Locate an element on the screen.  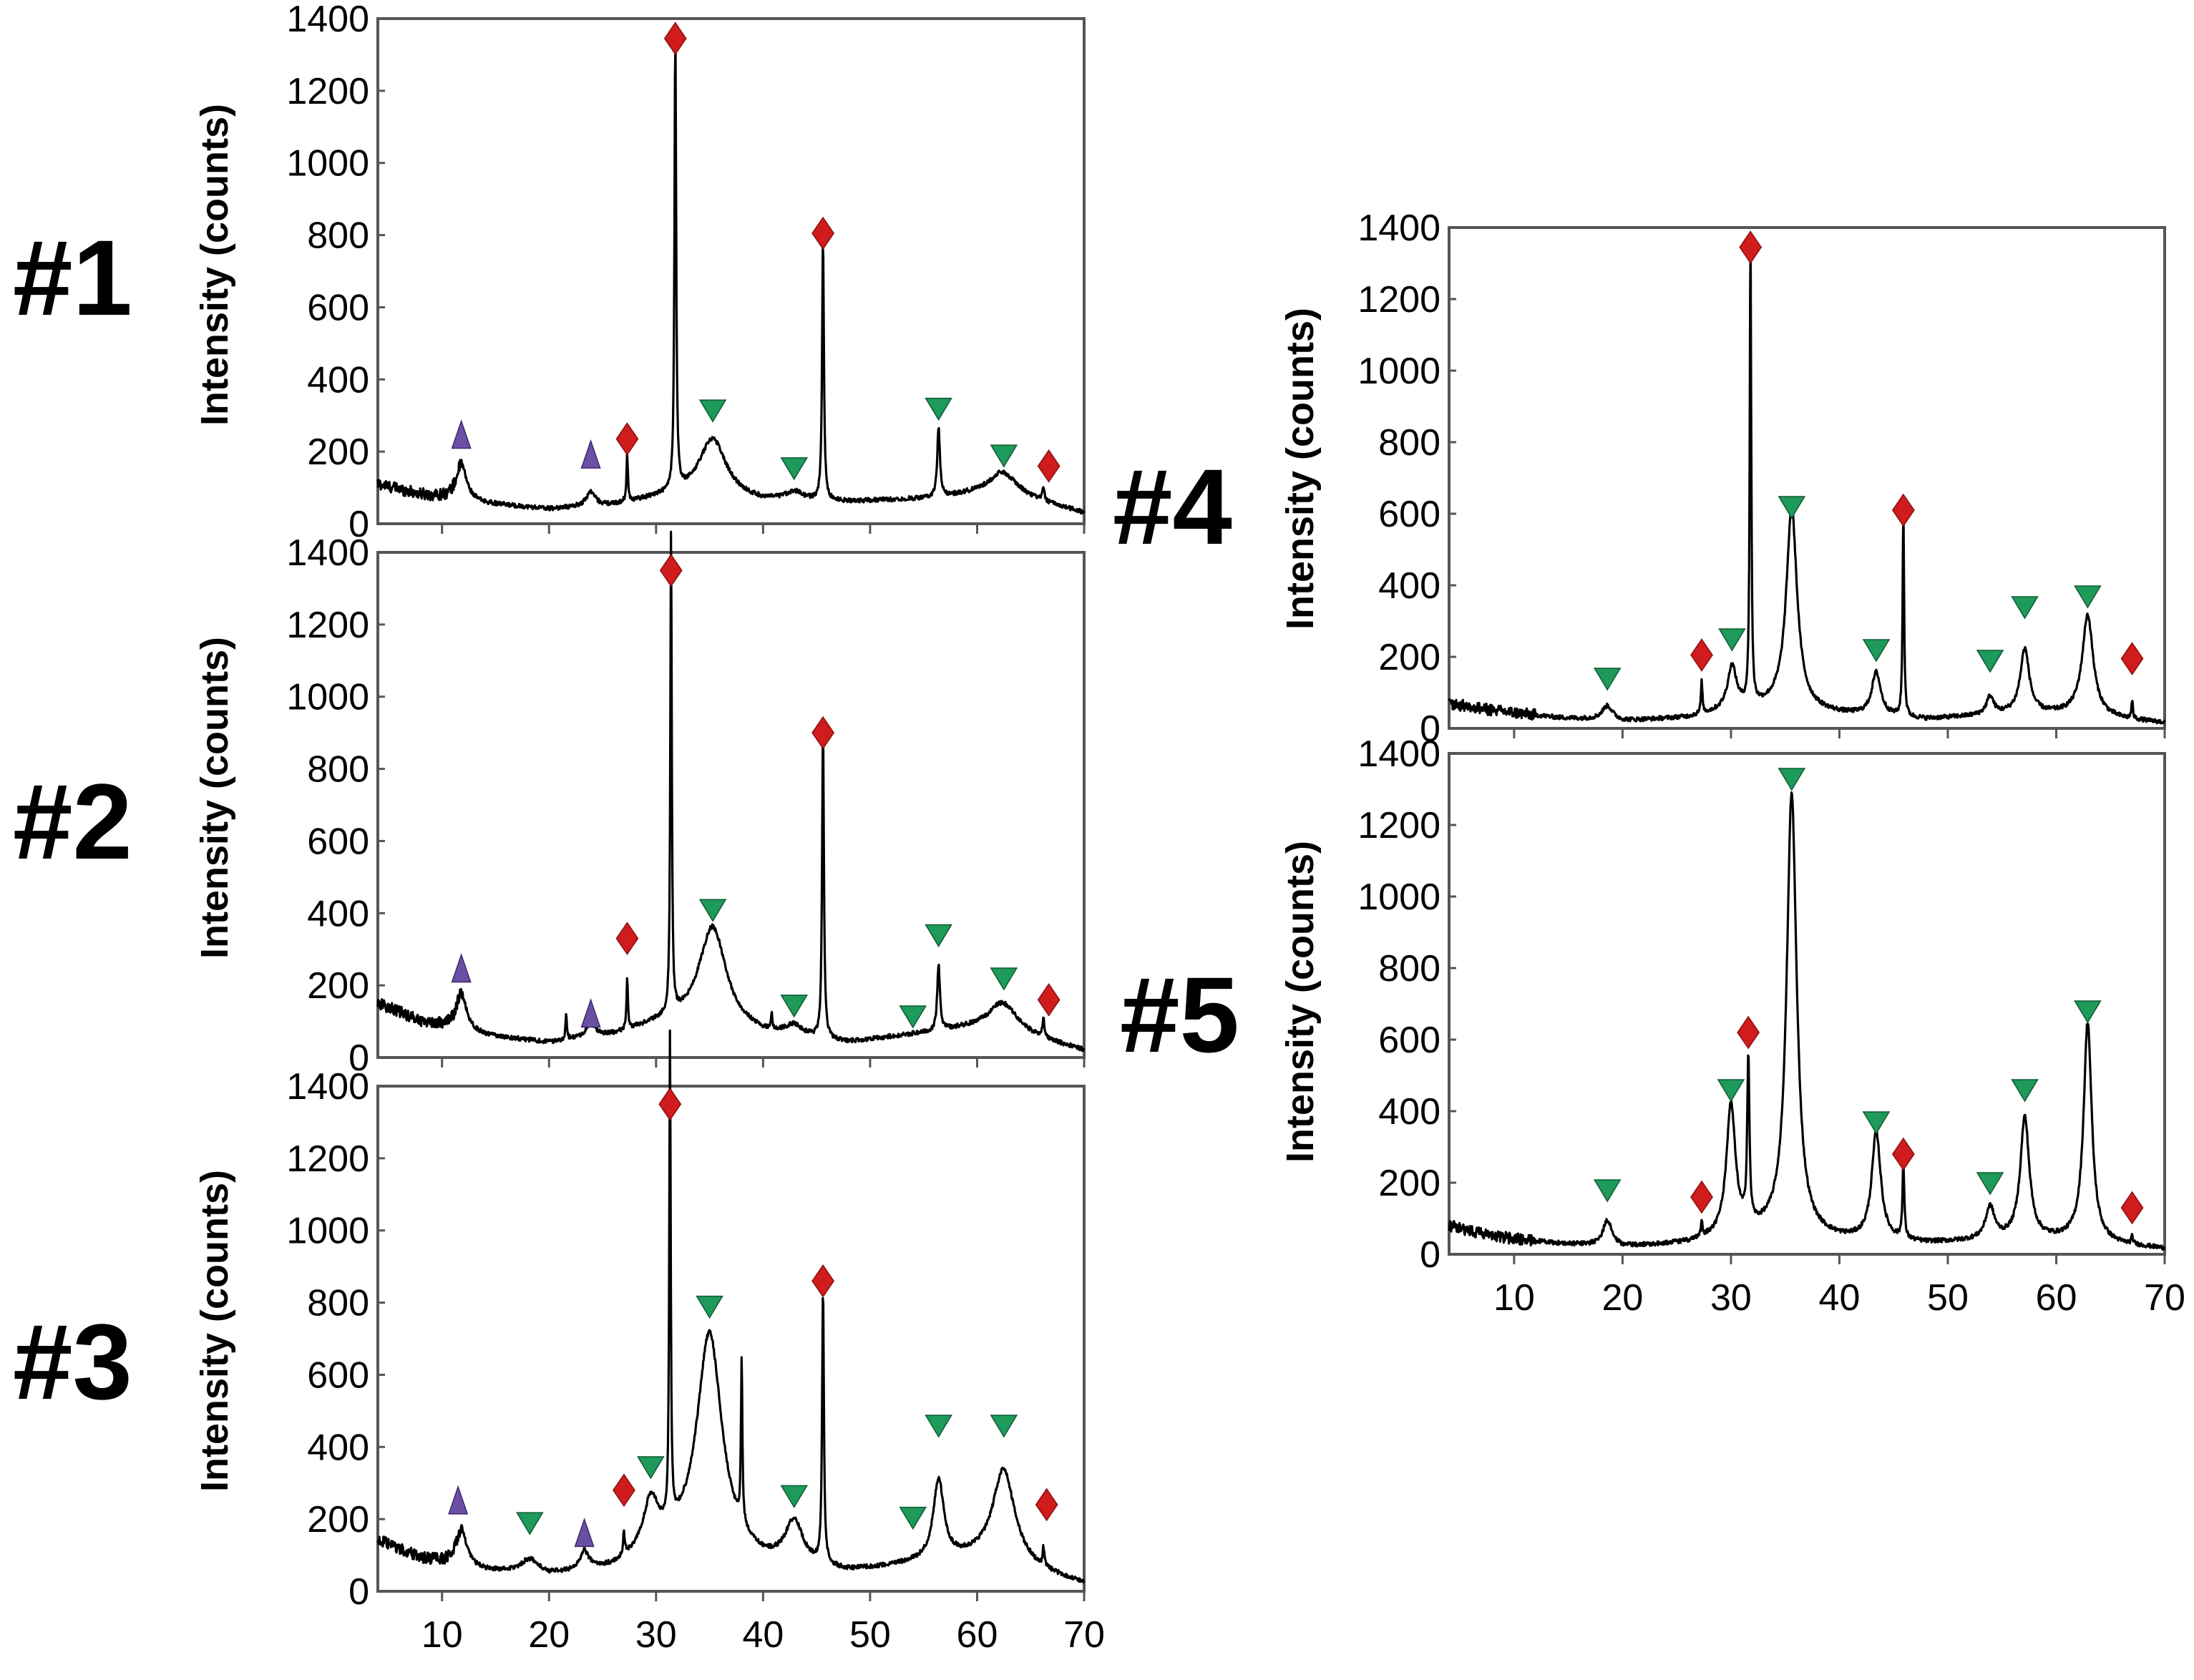
x-tick-label: 10 is located at coordinates (1514, 1298).